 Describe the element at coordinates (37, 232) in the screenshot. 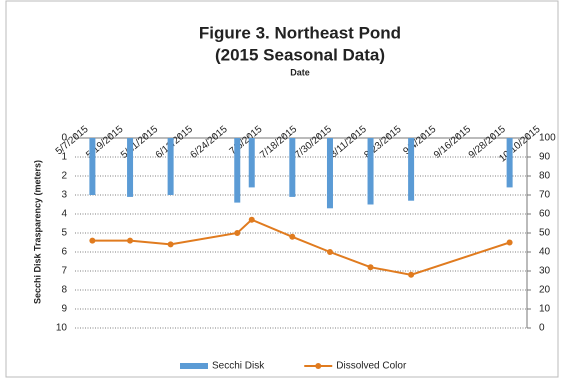

I see `y-axis-title: Secchi Disk Trasparency (meters)` at that location.